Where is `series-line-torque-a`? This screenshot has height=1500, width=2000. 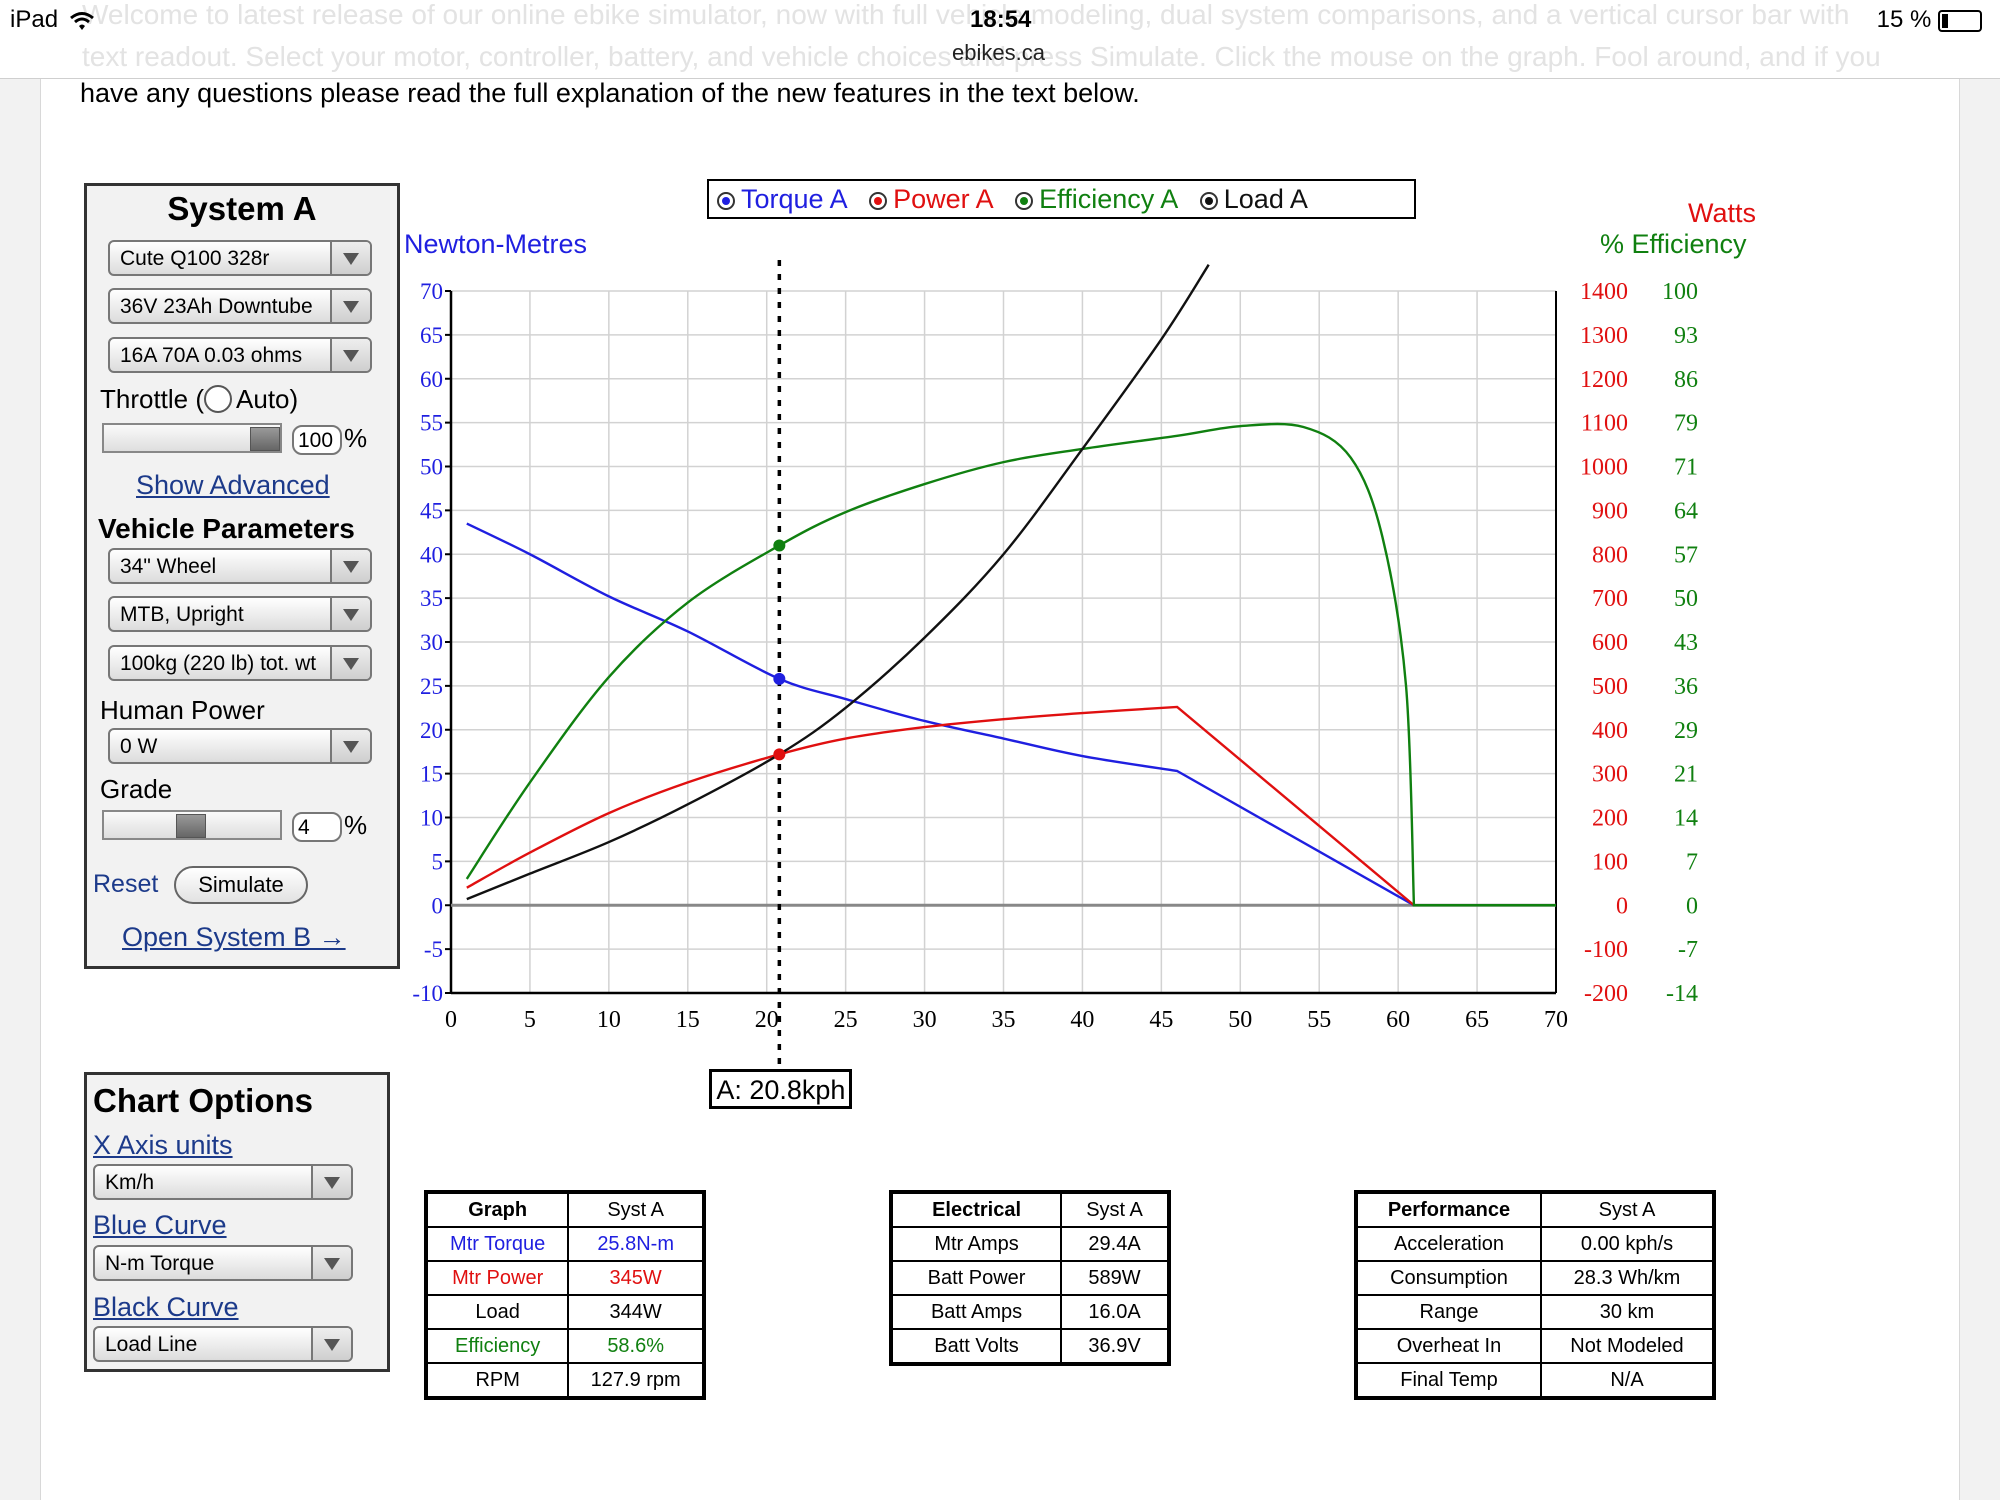
series-line-torque-a is located at coordinates (940, 714).